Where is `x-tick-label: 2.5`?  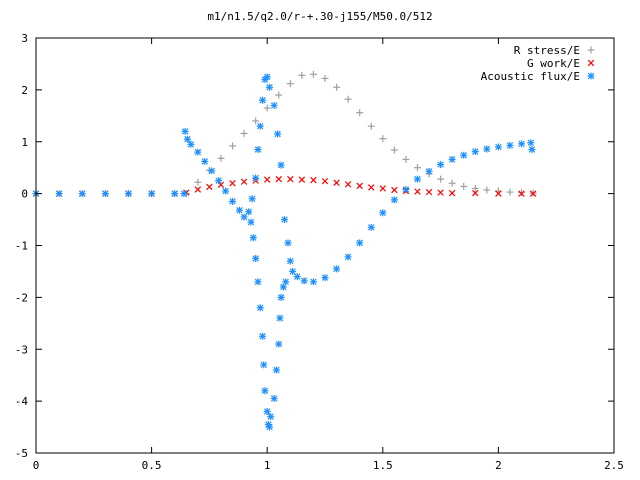
x-tick-label: 2.5 is located at coordinates (614, 465).